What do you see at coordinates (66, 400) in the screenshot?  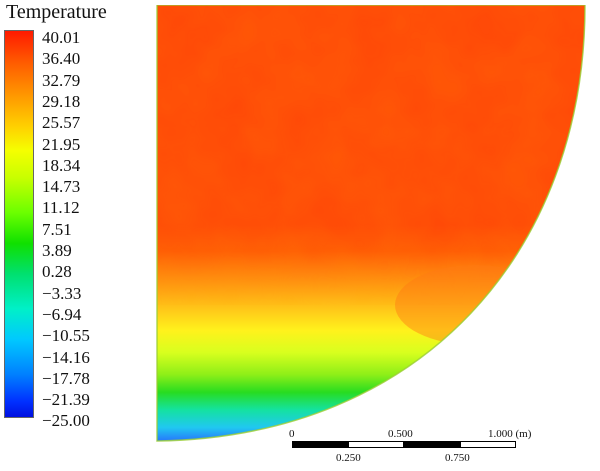 I see `tick-label: −21.39` at bounding box center [66, 400].